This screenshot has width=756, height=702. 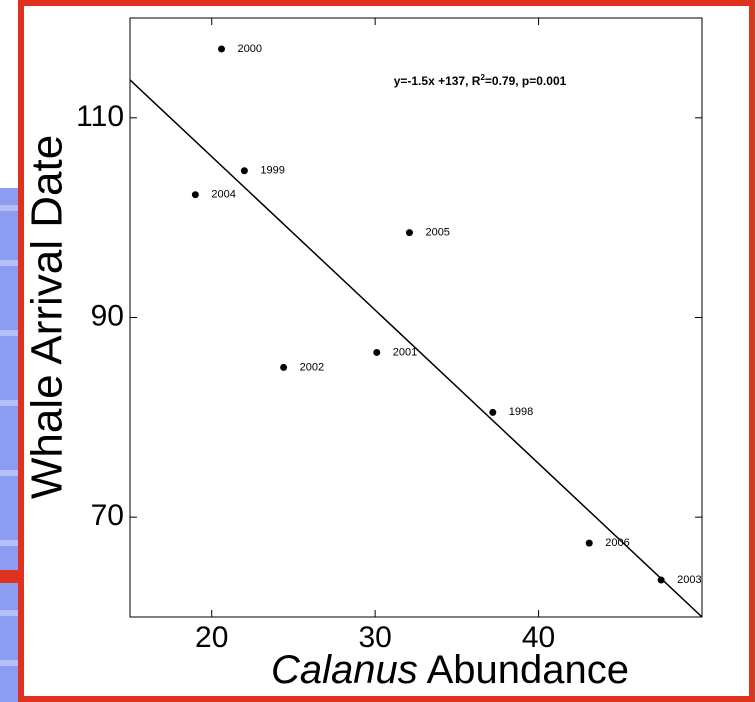 What do you see at coordinates (344, 670) in the screenshot?
I see `x-axis-label-italic: Calanus` at bounding box center [344, 670].